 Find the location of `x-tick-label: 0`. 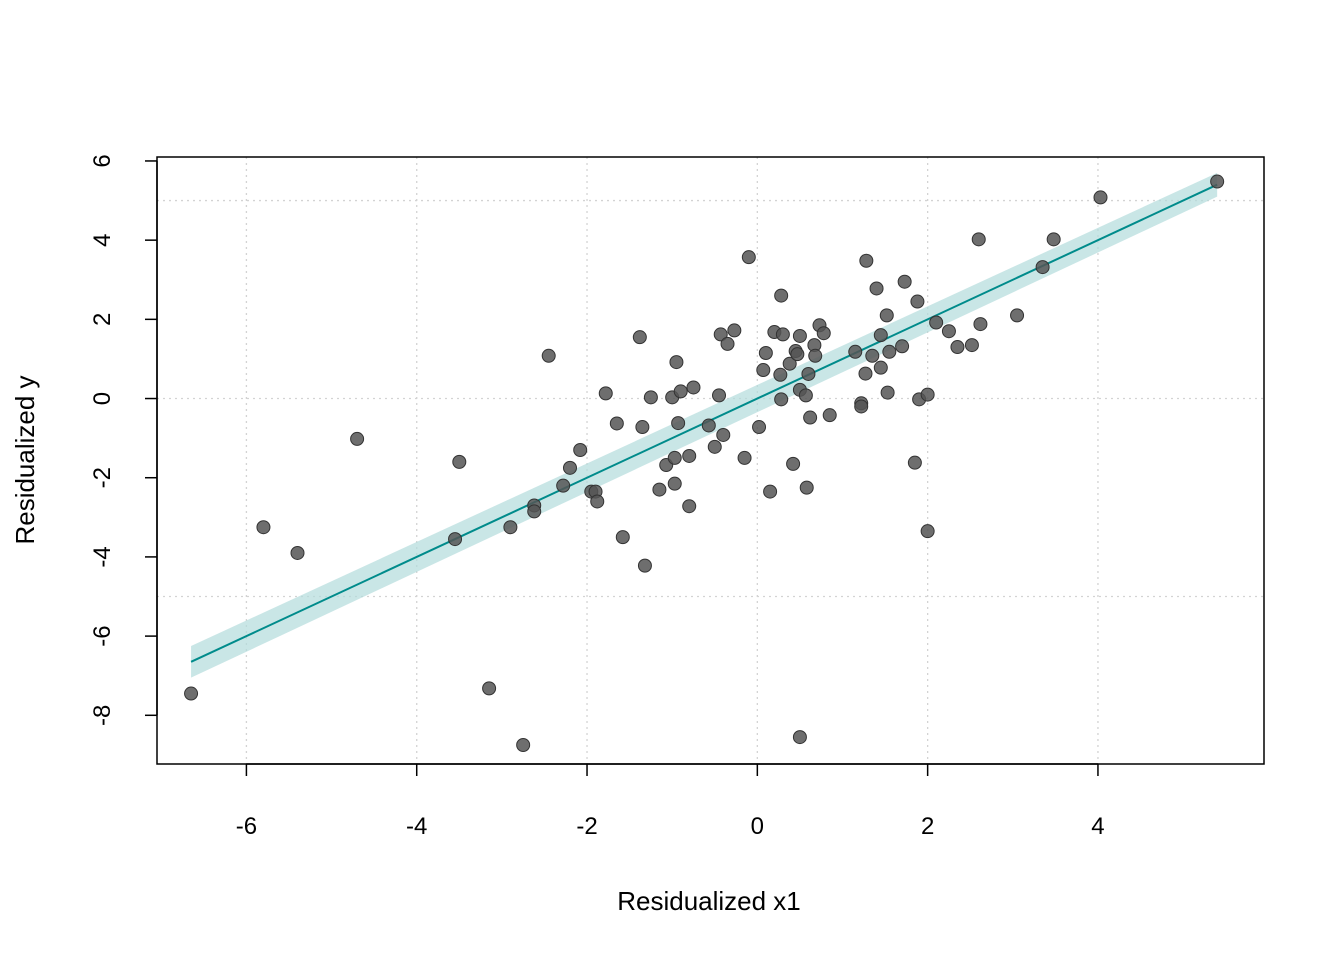

x-tick-label: 0 is located at coordinates (757, 826).